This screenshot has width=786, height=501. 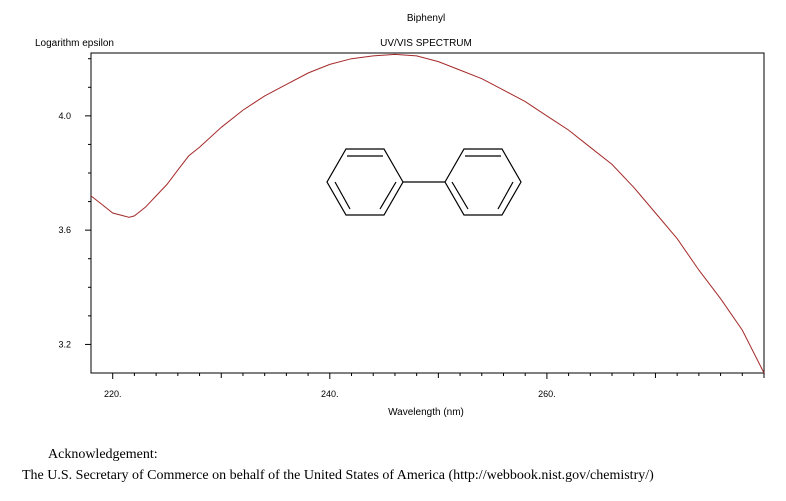 I want to click on biphenyl-structure-diagram, so click(x=424, y=182).